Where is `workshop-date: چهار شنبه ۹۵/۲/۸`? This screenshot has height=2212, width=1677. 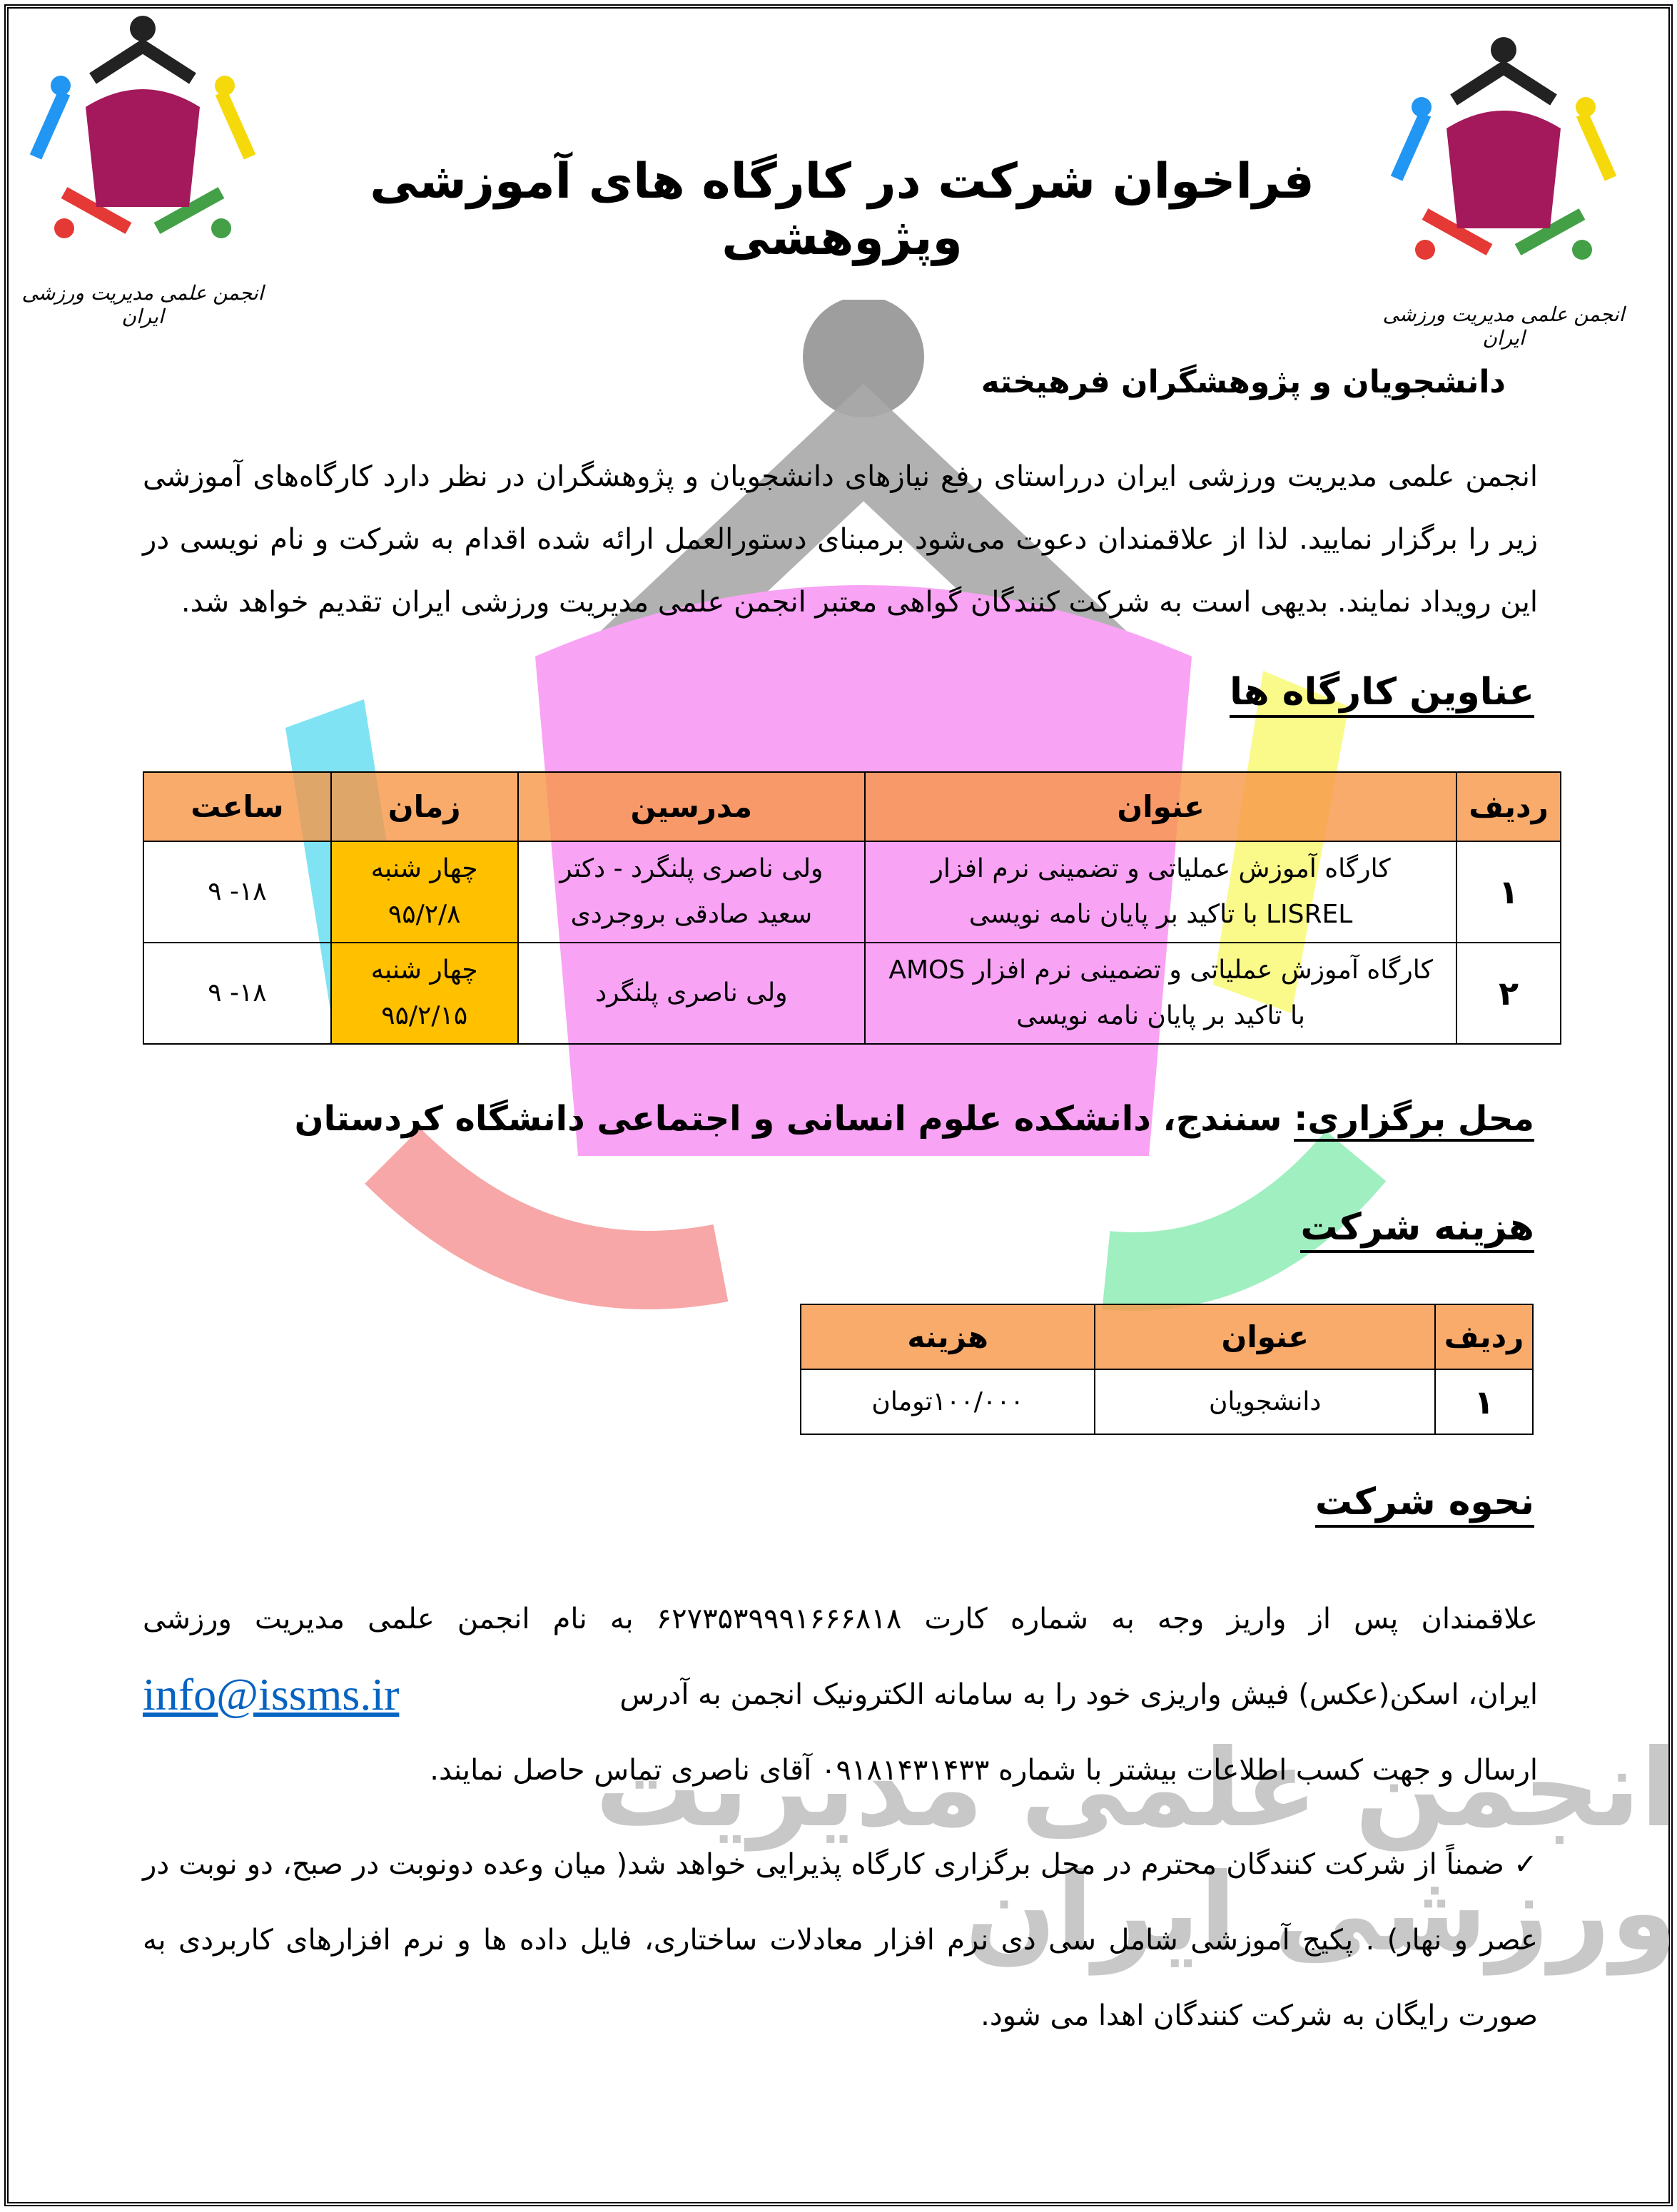 workshop-date: چهار شنبه ۹۵/۲/۸ is located at coordinates (424, 892).